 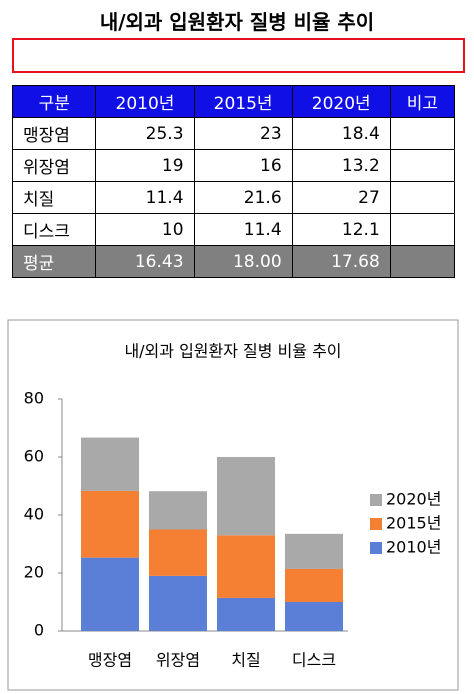 What do you see at coordinates (110, 660) in the screenshot?
I see `x-tick-label: 맹장염` at bounding box center [110, 660].